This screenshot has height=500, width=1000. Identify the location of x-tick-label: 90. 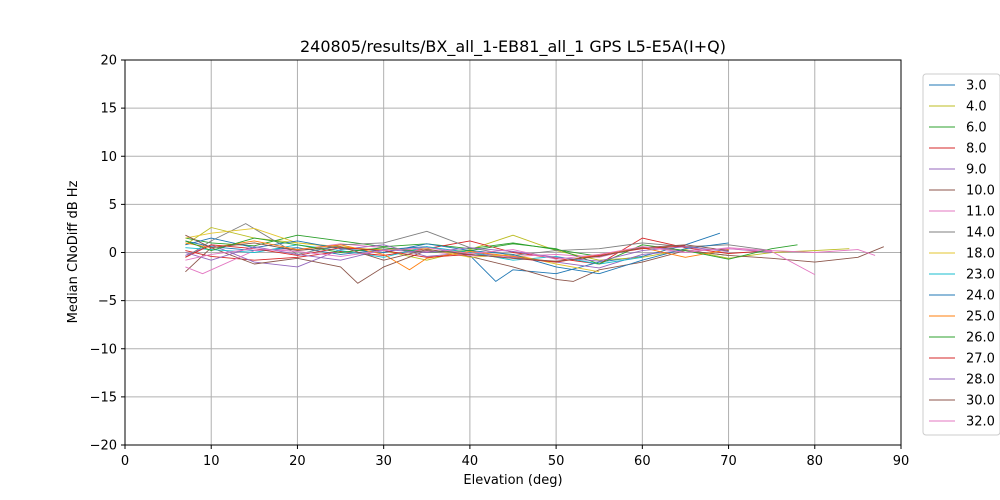
(901, 461).